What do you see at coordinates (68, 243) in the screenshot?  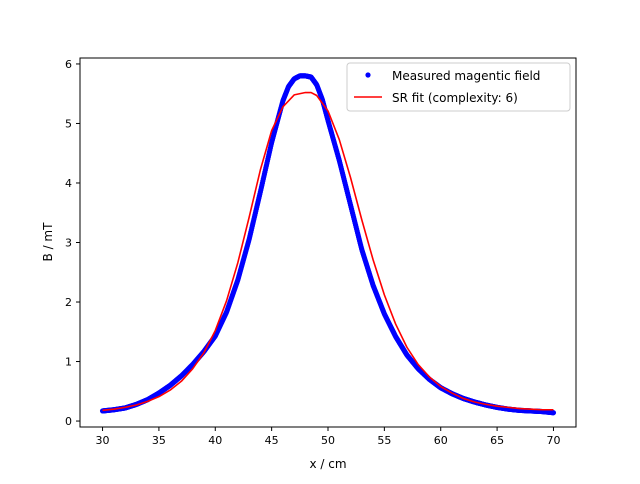 I see `y-tick-label: 3` at bounding box center [68, 243].